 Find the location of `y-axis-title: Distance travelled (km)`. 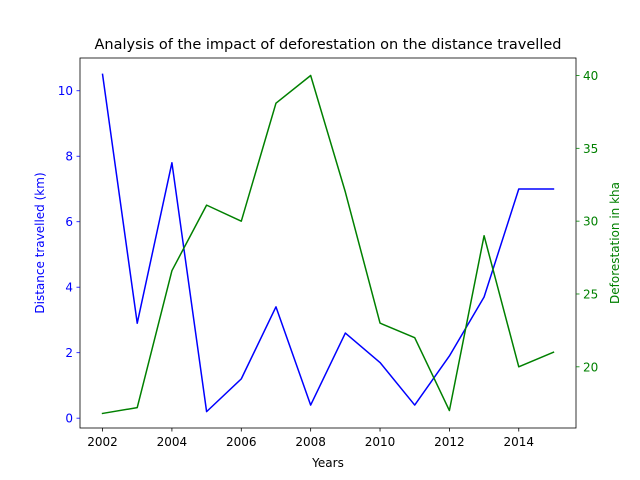

y-axis-title: Distance travelled (km) is located at coordinates (40, 242).